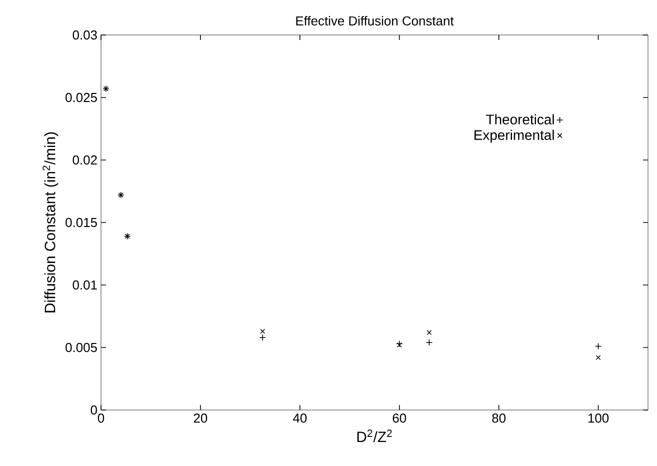 The height and width of the screenshot is (466, 657). Describe the element at coordinates (399, 418) in the screenshot. I see `x-tick-label: 60` at that location.